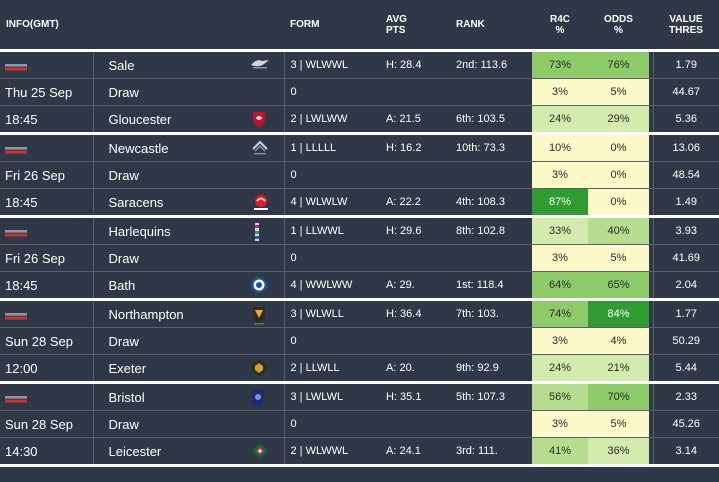 Image resolution: width=719 pixels, height=482 pixels. Describe the element at coordinates (618, 369) in the screenshot. I see `odds-cell: 21%` at that location.